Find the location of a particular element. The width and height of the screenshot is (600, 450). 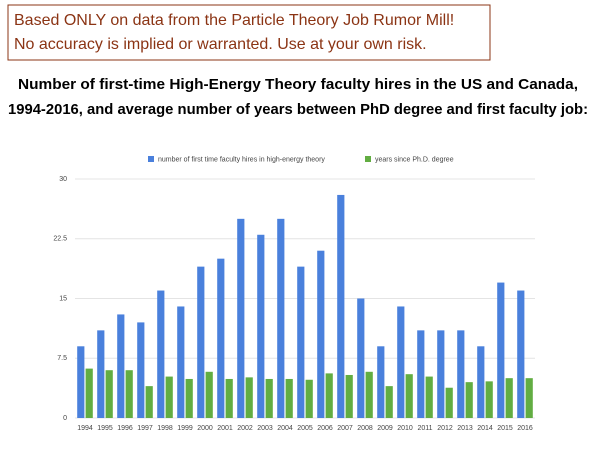

y-tick-label: 30 is located at coordinates (63, 179).